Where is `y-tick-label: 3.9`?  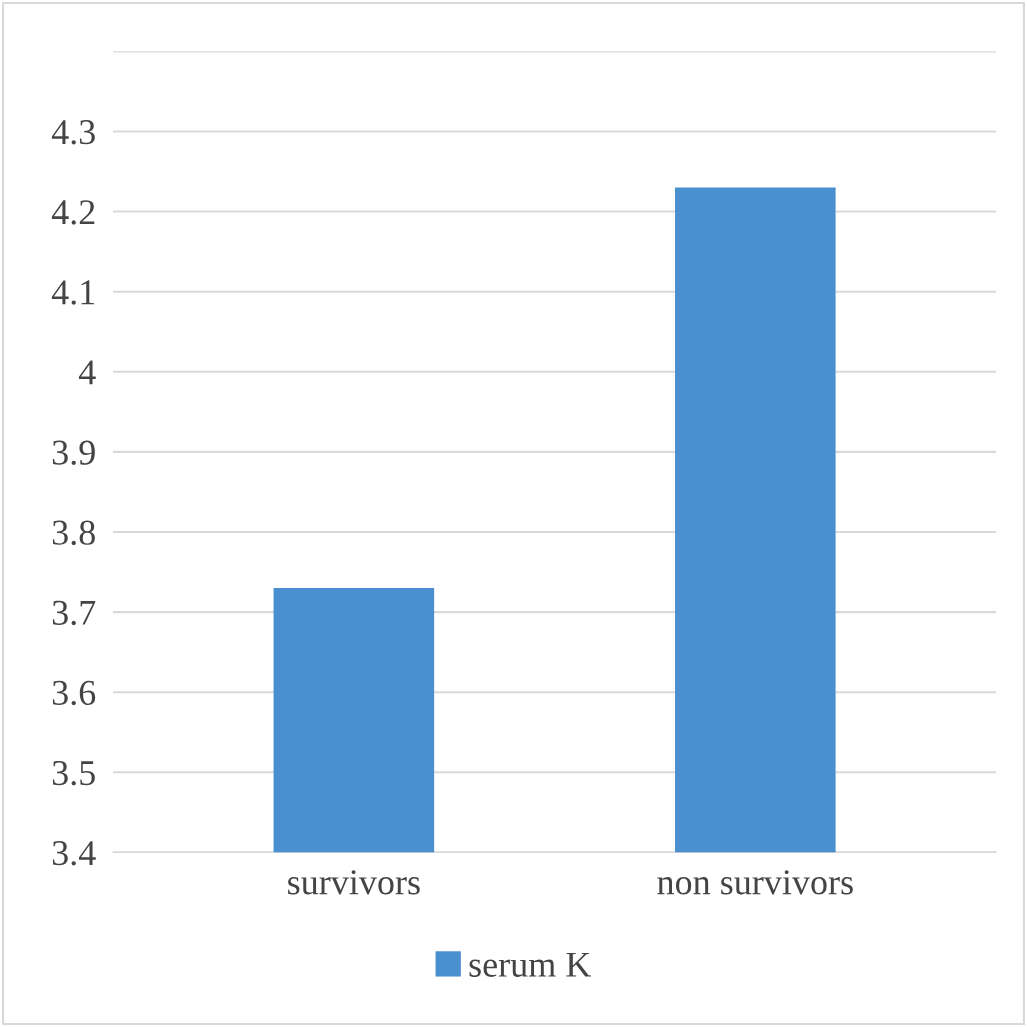
y-tick-label: 3.9 is located at coordinates (73, 452).